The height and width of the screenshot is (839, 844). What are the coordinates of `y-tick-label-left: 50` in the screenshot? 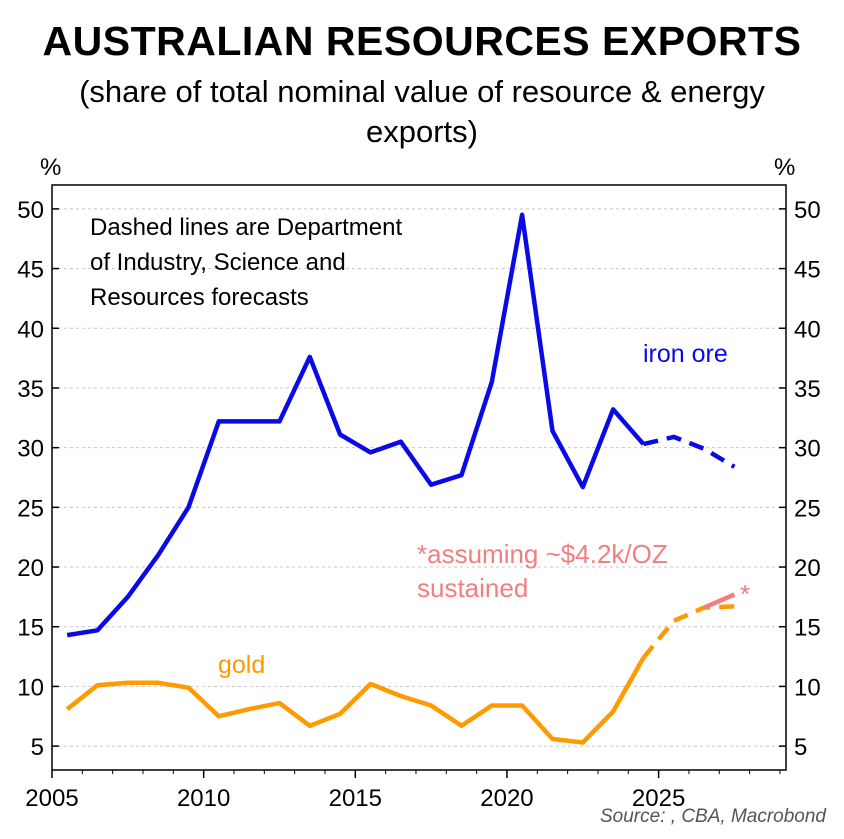 It's located at (30, 210).